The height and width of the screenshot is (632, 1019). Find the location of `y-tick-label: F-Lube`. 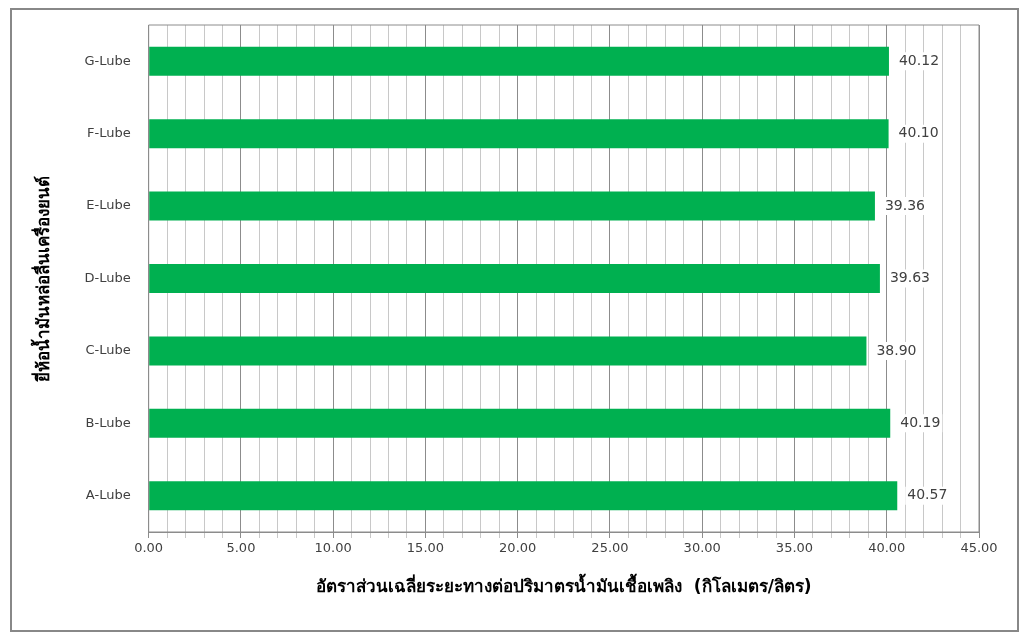

y-tick-label: F-Lube is located at coordinates (109, 133).